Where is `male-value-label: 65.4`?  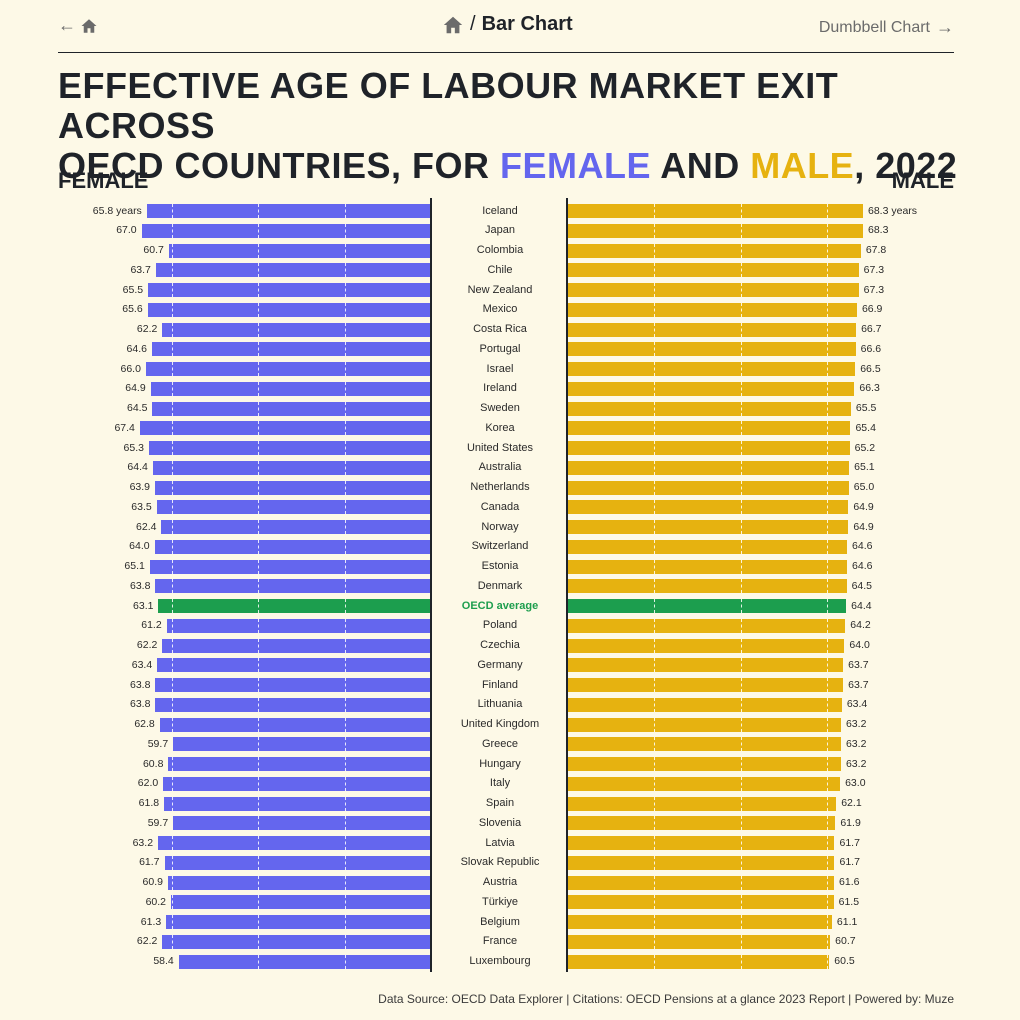
male-value-label: 65.4 is located at coordinates (865, 427).